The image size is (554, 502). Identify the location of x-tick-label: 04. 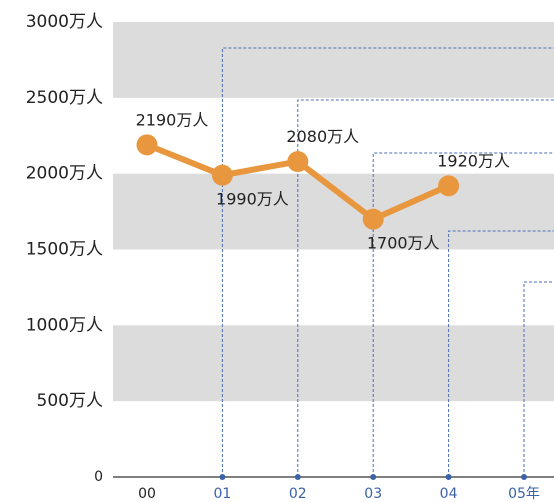
(449, 494).